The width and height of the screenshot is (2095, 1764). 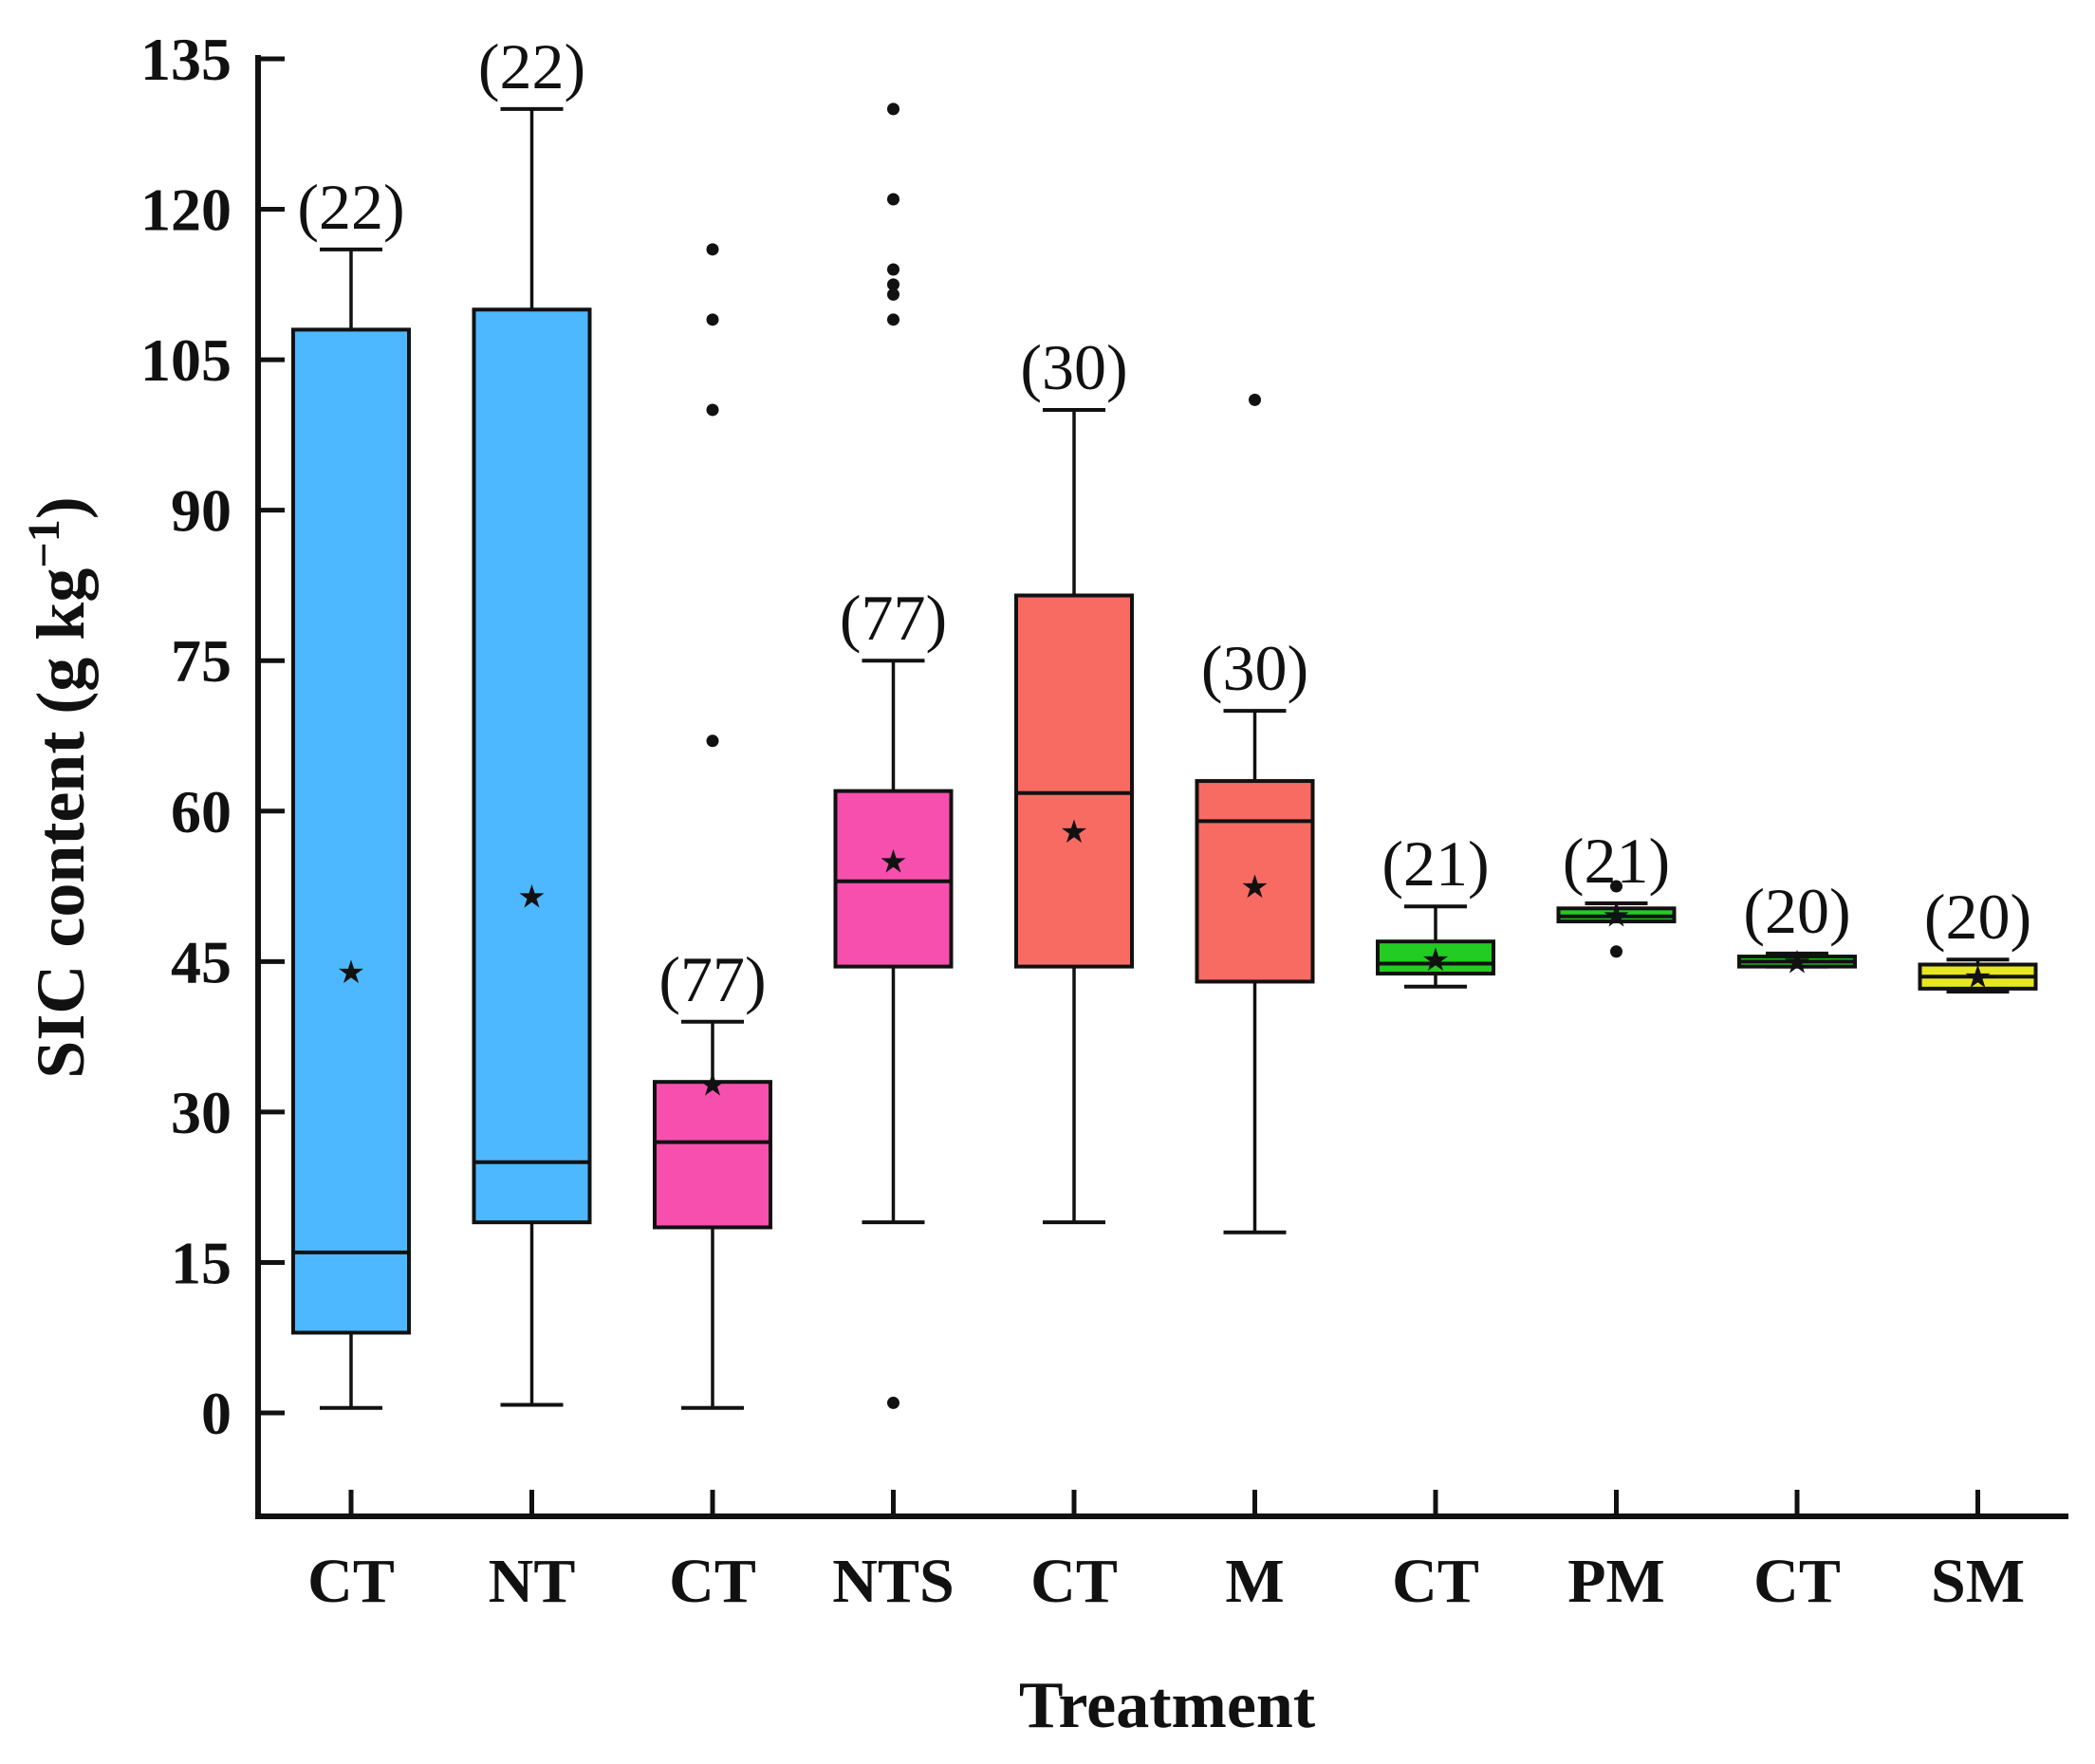 I want to click on y-tick-label: 75, so click(x=201, y=661).